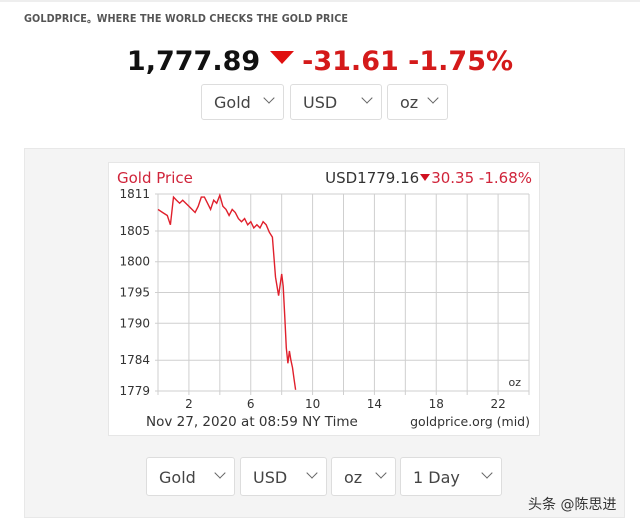 The height and width of the screenshot is (523, 640). What do you see at coordinates (497, 404) in the screenshot?
I see `svg-text: 22` at bounding box center [497, 404].